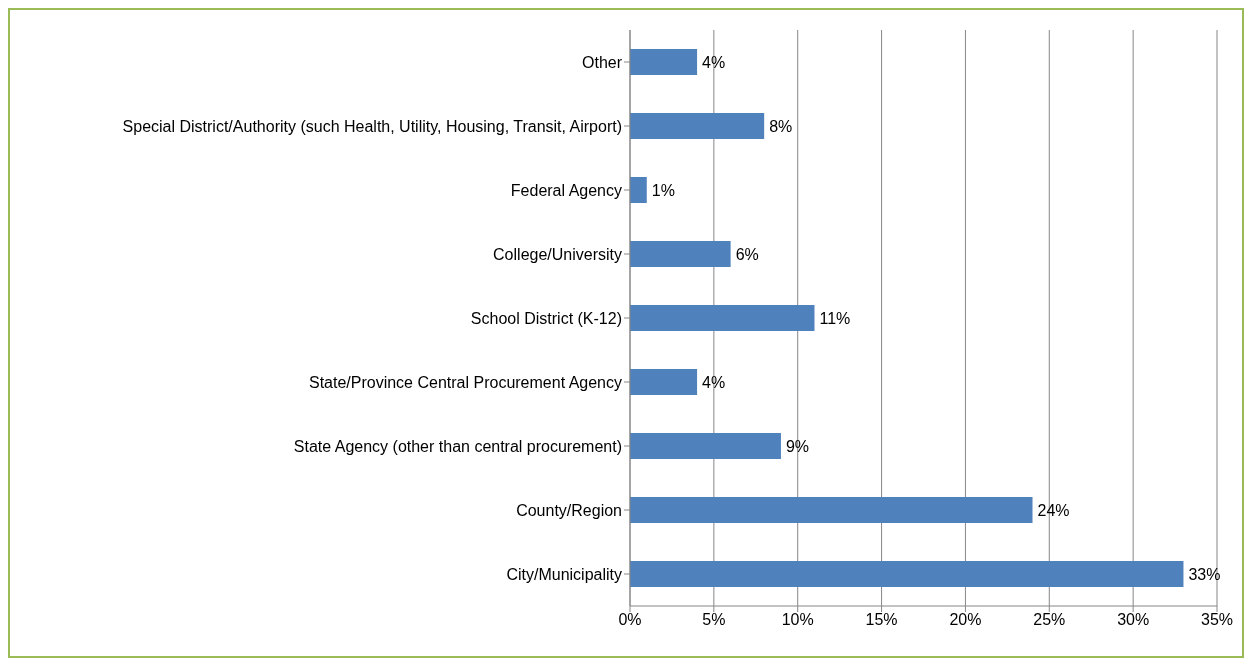  What do you see at coordinates (1133, 620) in the screenshot?
I see `x-tick-label: 30%` at bounding box center [1133, 620].